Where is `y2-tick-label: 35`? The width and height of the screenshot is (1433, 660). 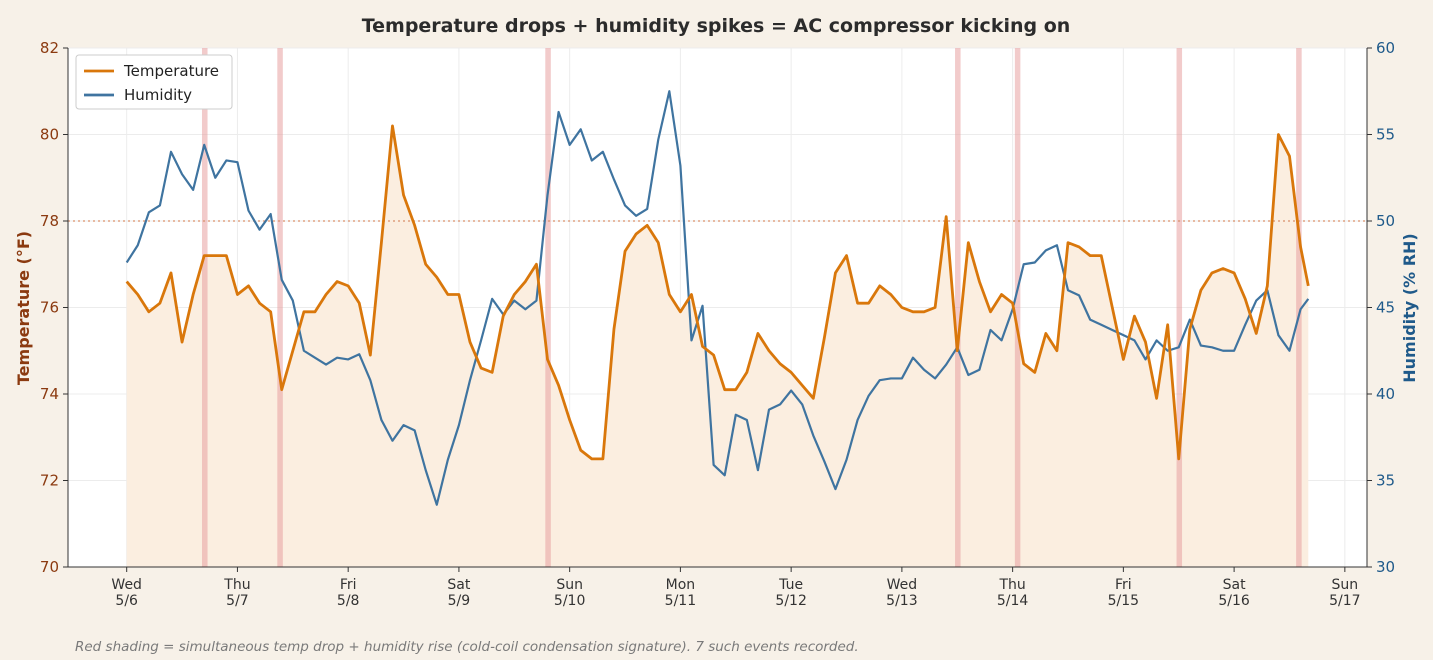 y2-tick-label: 35 is located at coordinates (1385, 481).